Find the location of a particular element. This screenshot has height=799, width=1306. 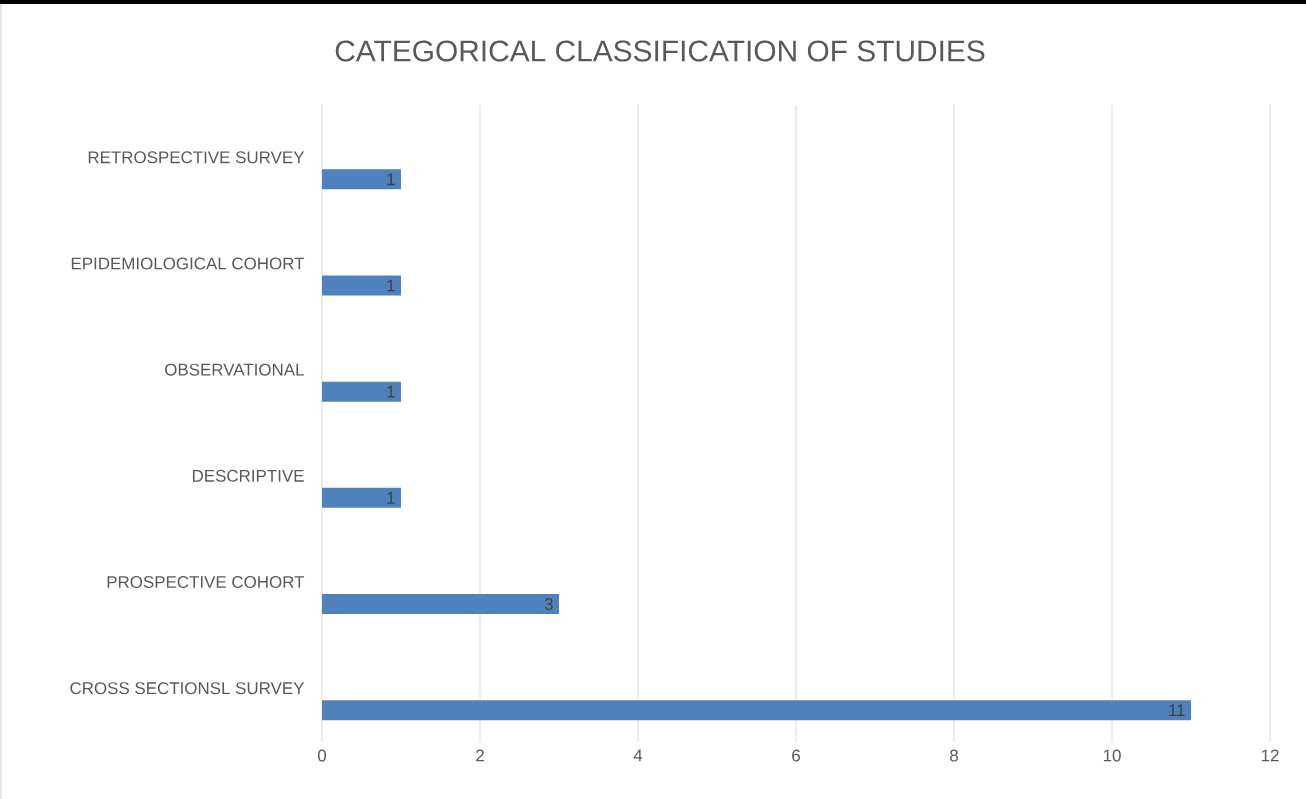

x-tick-label: 0 is located at coordinates (322, 755).